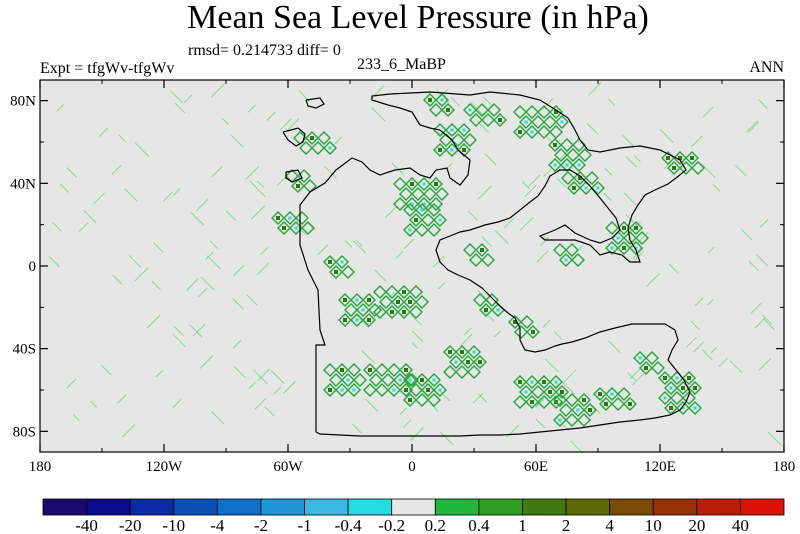 The width and height of the screenshot is (800, 534). Describe the element at coordinates (261, 525) in the screenshot. I see `colorbar-label: -2` at that location.